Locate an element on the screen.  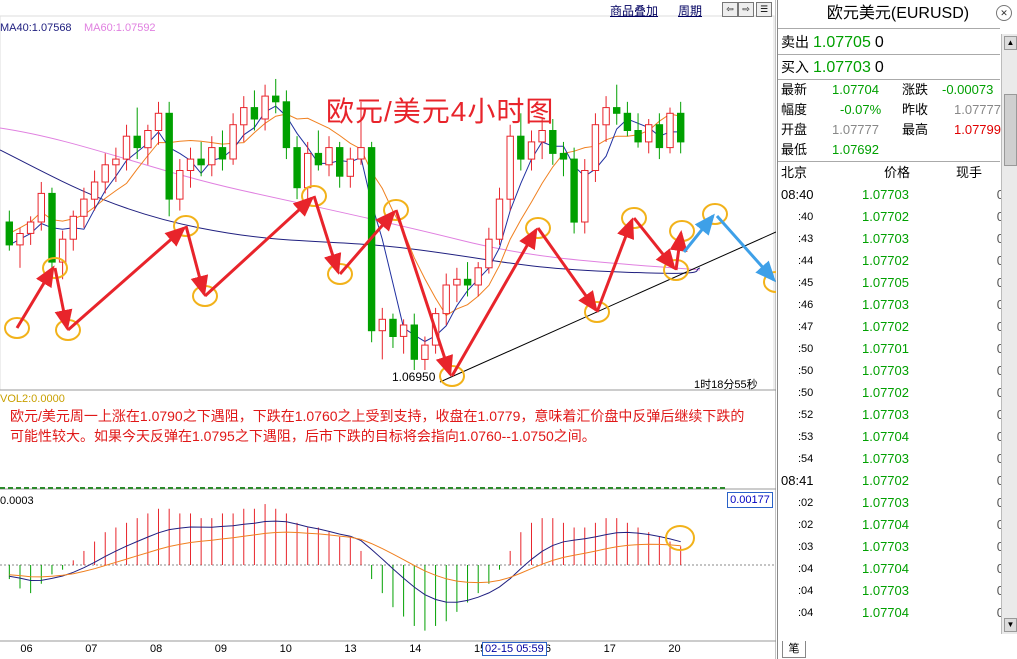
scrollbar-thumb is located at coordinates (1010, 130).